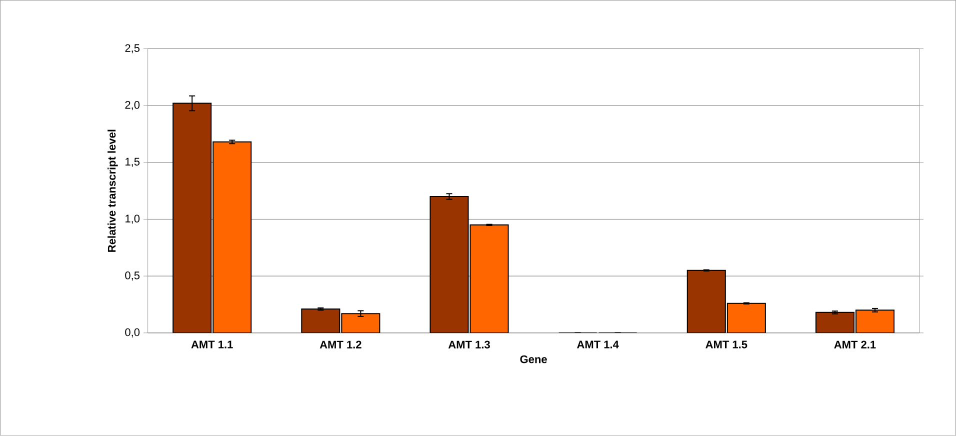 This screenshot has height=436, width=956. What do you see at coordinates (132, 105) in the screenshot?
I see `y-tick-label: 2,0` at bounding box center [132, 105].